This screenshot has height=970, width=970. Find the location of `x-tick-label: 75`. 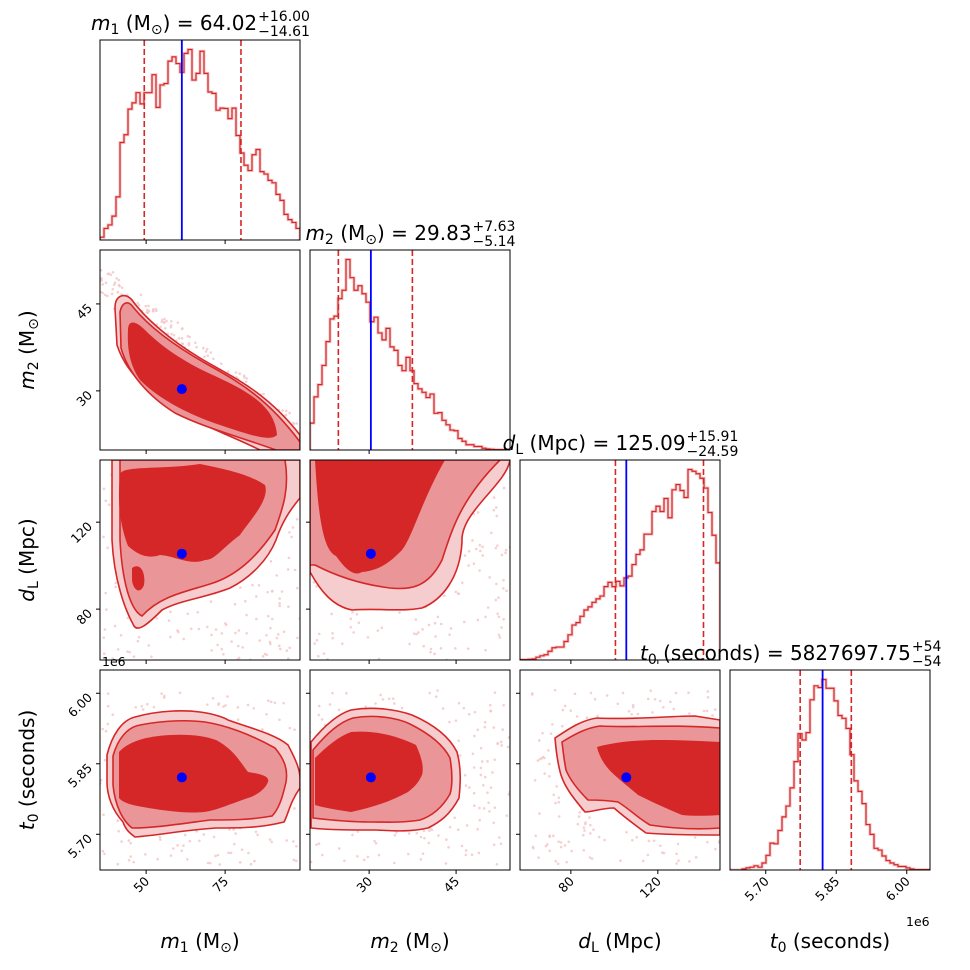

x-tick-label: 75 is located at coordinates (220, 885).